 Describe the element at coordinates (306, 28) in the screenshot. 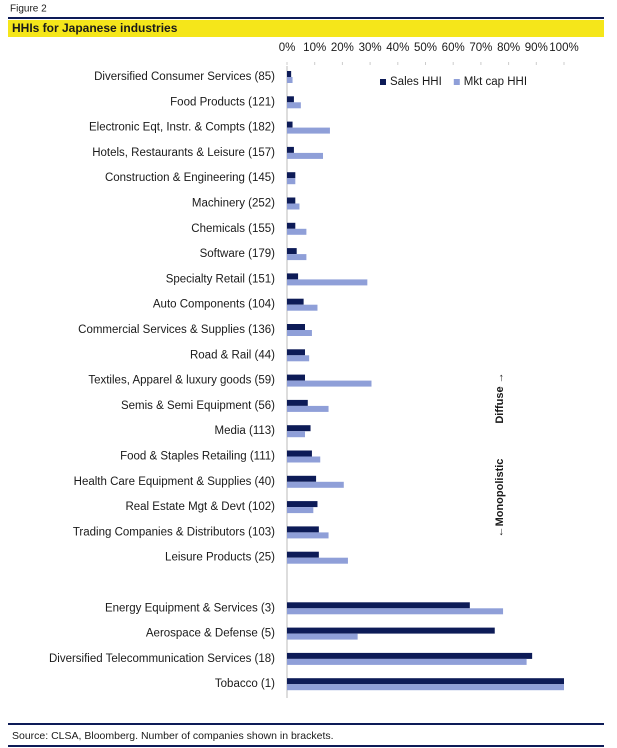

I see `title-band` at that location.